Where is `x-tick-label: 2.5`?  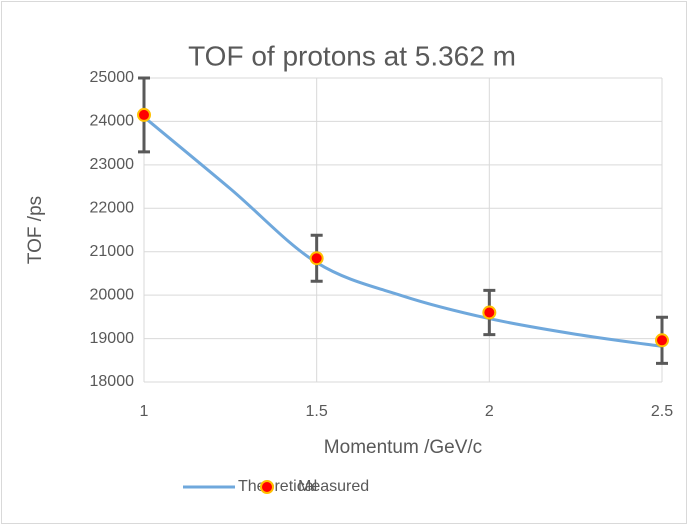
x-tick-label: 2.5 is located at coordinates (662, 411).